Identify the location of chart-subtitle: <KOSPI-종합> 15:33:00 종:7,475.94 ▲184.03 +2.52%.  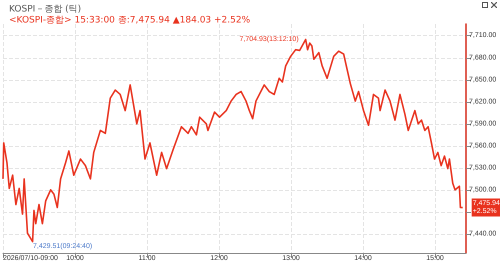
(130, 21).